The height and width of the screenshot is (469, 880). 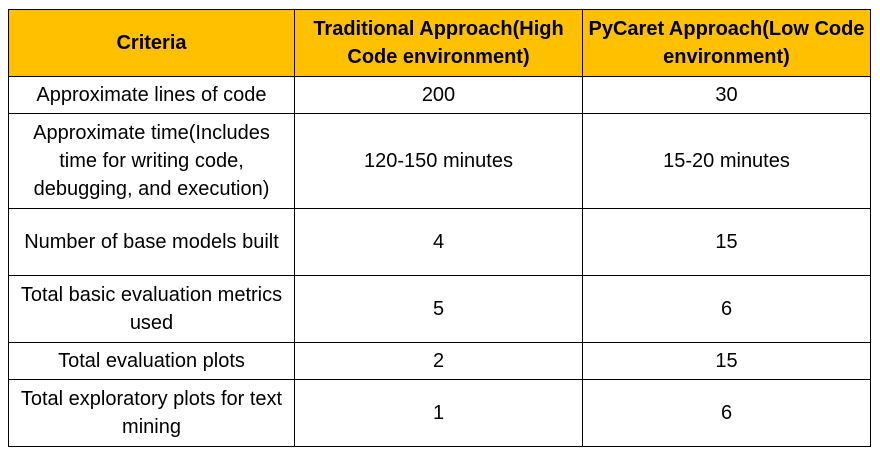 I want to click on criteria-cell: Total exploratory plots for text mining, so click(x=151, y=413).